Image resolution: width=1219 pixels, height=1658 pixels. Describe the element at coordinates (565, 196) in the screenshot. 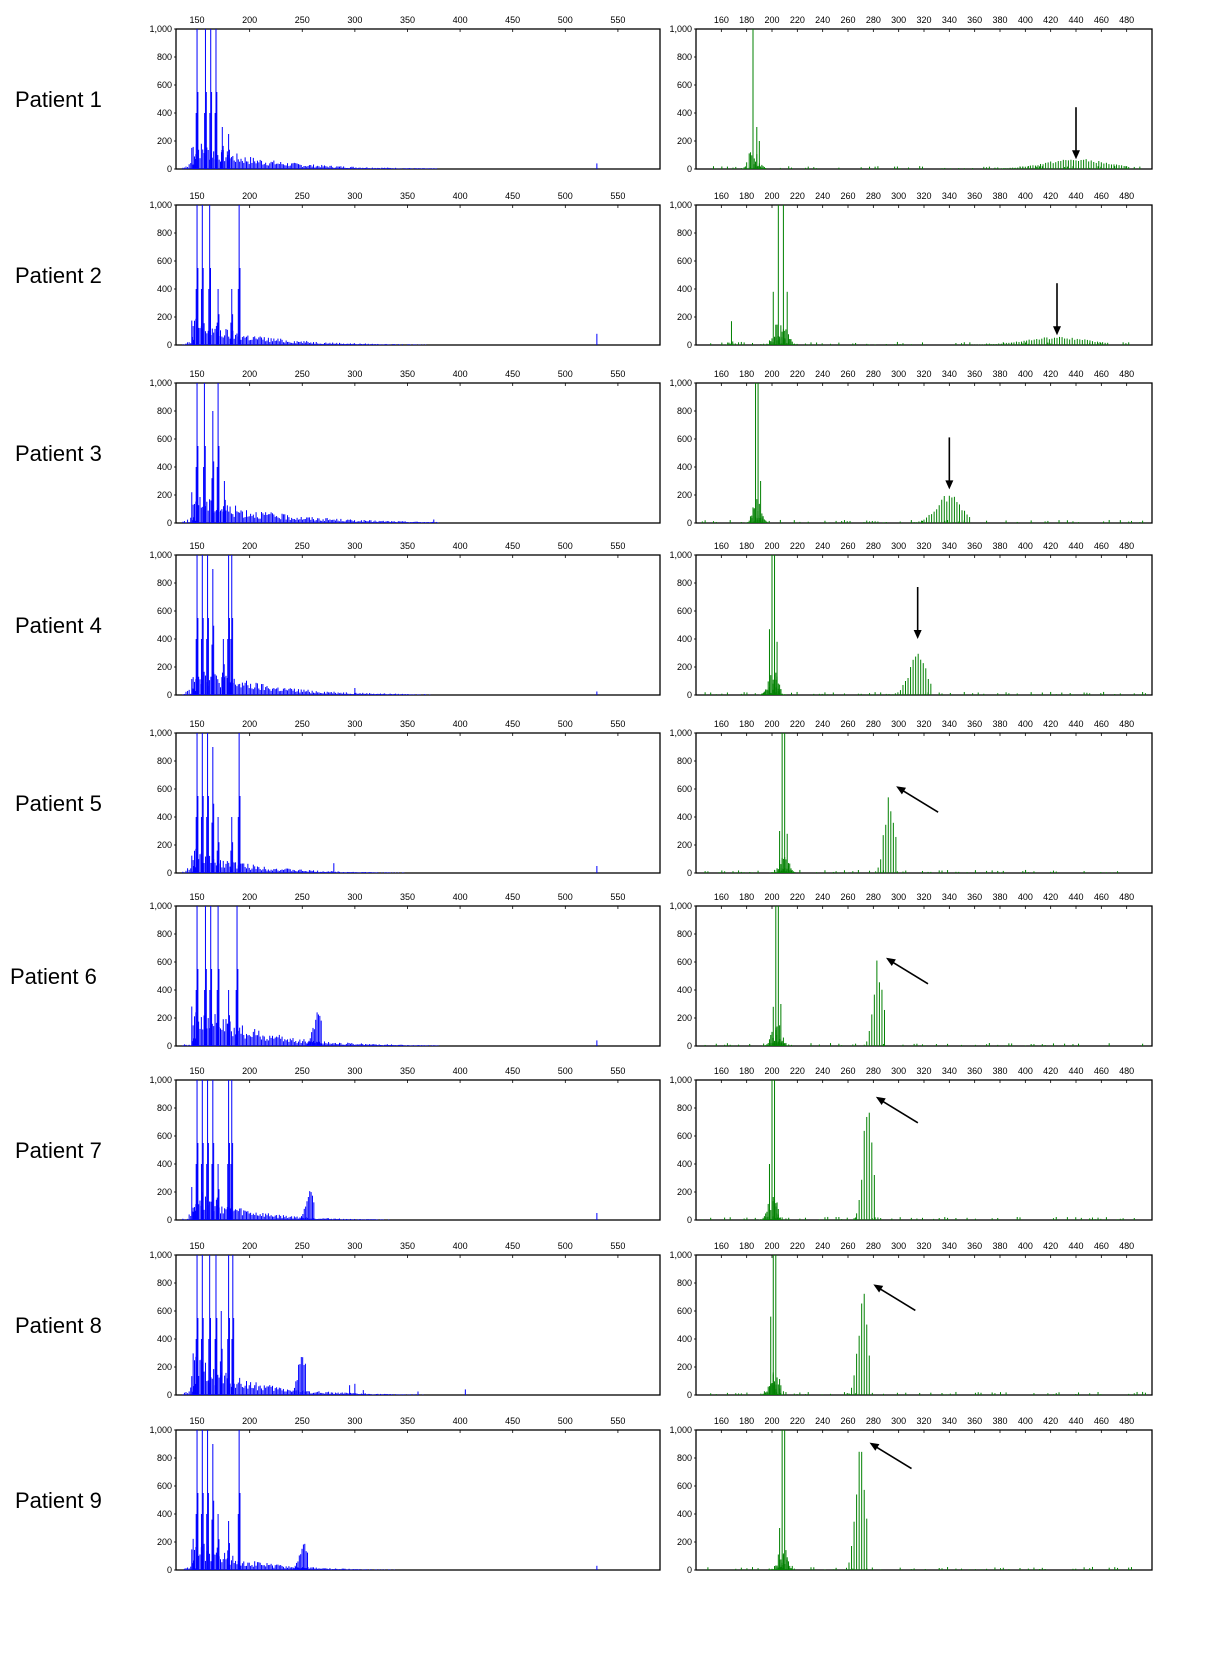

I see `x-tick-label: 500` at that location.